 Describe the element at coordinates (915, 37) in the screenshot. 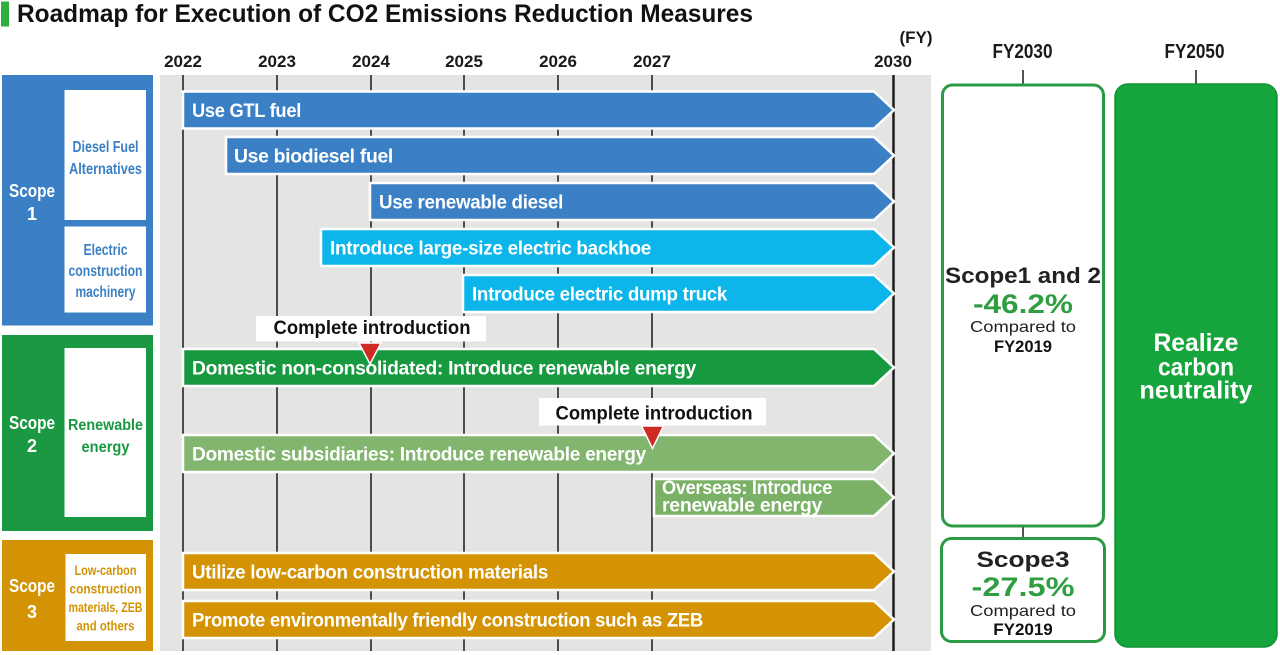

I see `svg-text: (FY)` at that location.